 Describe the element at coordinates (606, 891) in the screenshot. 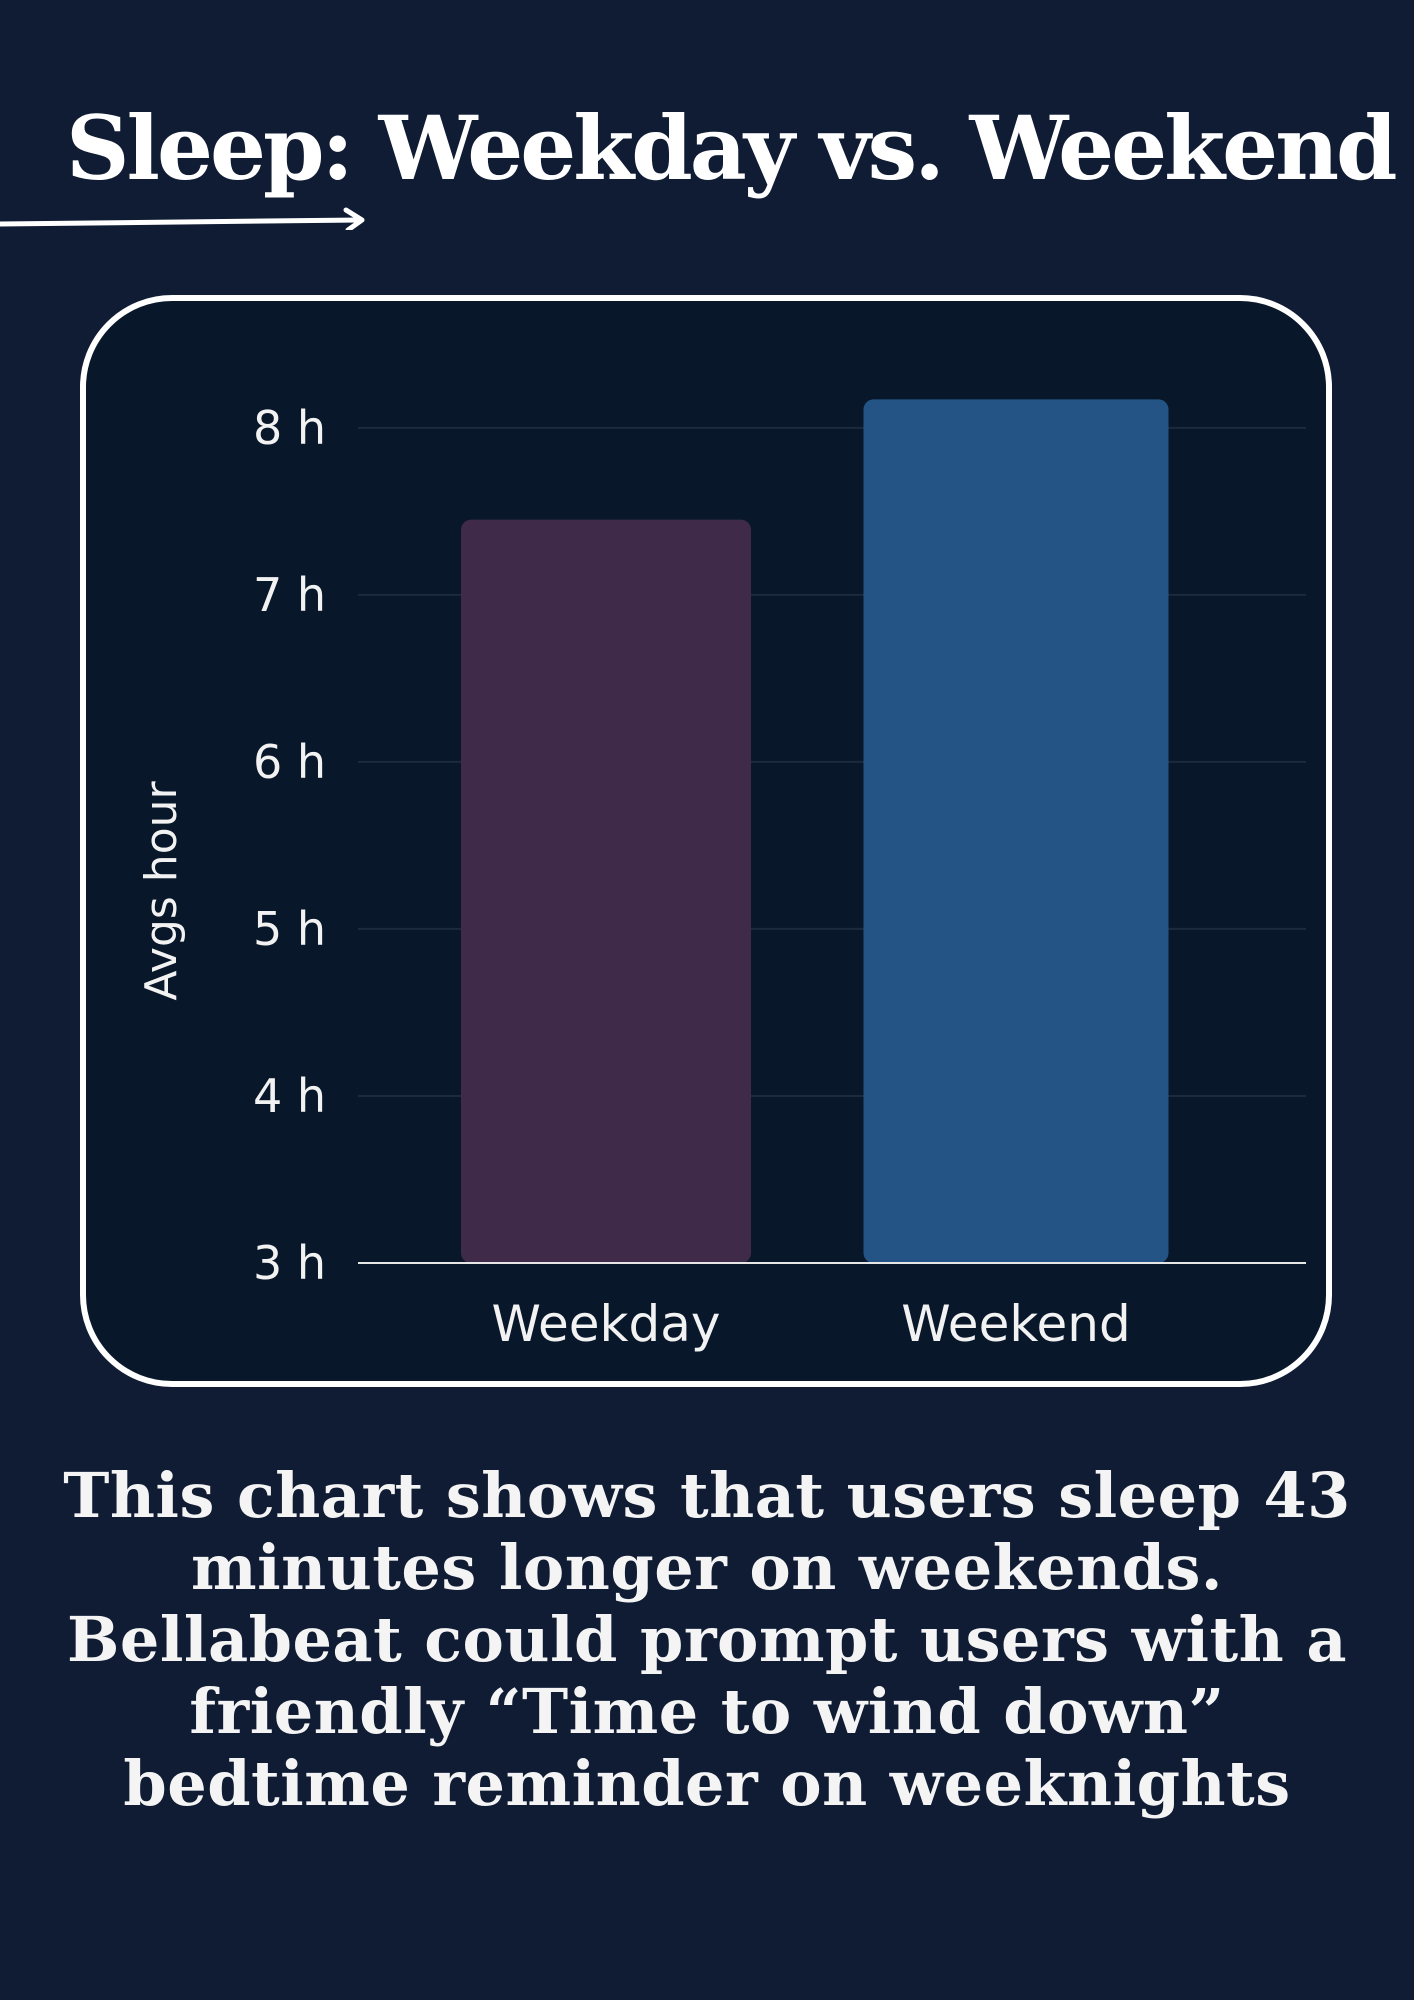

I see `bar-weekday` at that location.